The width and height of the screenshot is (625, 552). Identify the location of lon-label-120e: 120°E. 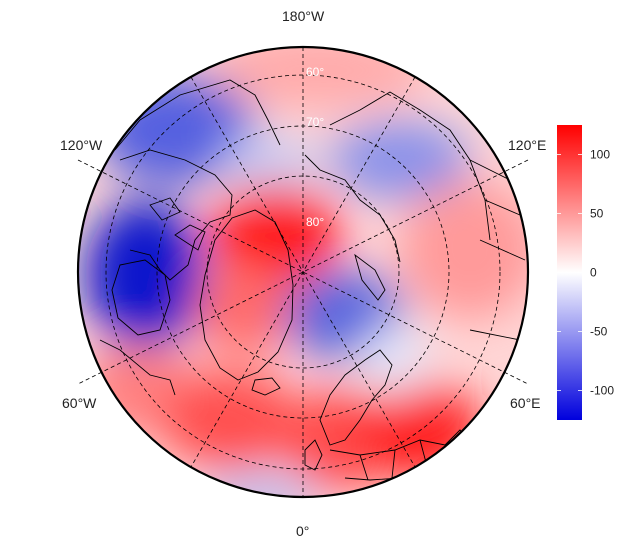
(527, 145).